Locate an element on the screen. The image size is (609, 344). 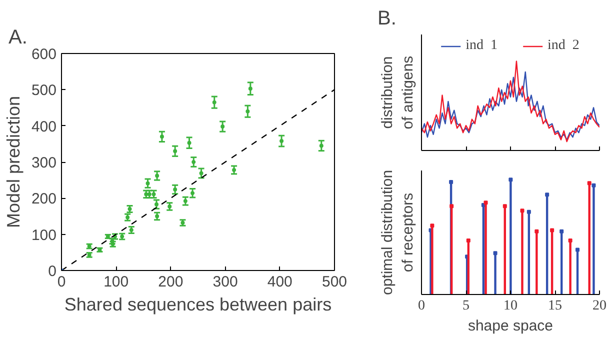
y-tick-label: 300 is located at coordinates (44, 163).